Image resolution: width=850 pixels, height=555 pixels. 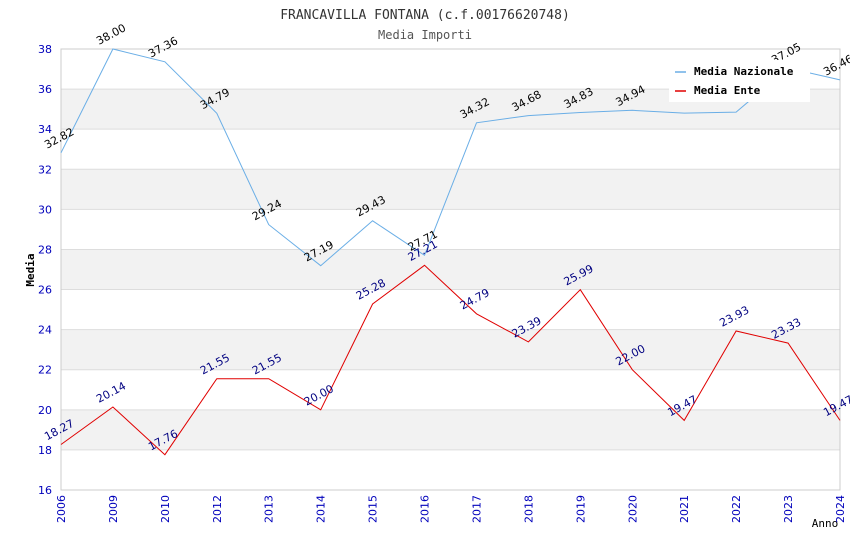 What do you see at coordinates (45, 49) in the screenshot?
I see `y-tick-label: 38` at bounding box center [45, 49].